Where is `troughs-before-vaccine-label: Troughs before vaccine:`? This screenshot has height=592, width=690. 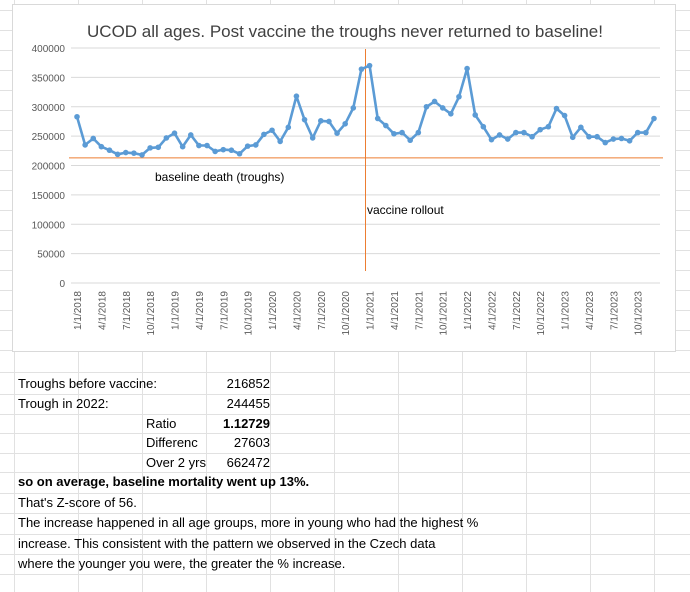 troughs-before-vaccine-label: Troughs before vaccine: is located at coordinates (87, 383).